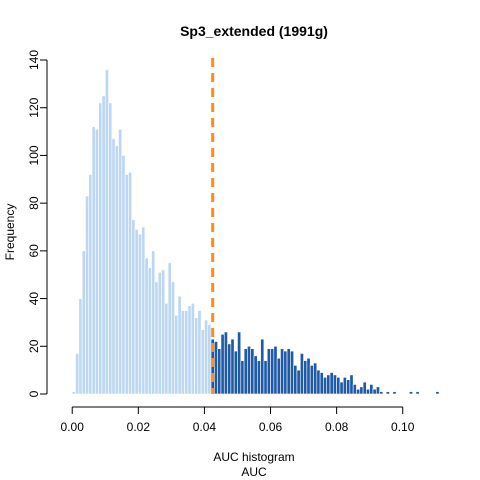 The width and height of the screenshot is (480, 480). What do you see at coordinates (139, 427) in the screenshot?
I see `x-tick-label: 0.02` at bounding box center [139, 427].